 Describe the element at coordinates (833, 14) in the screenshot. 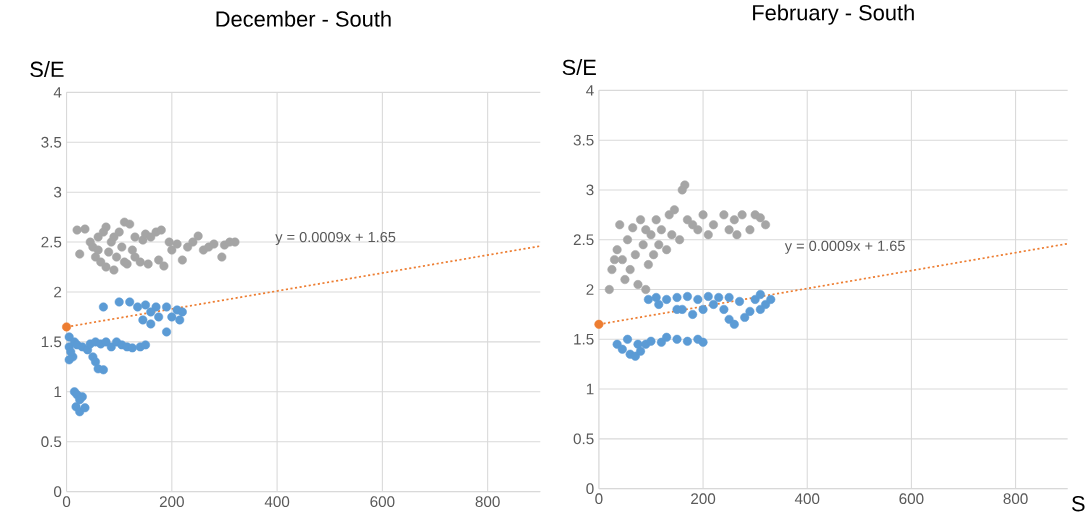

I see `chart-title: February - South` at that location.